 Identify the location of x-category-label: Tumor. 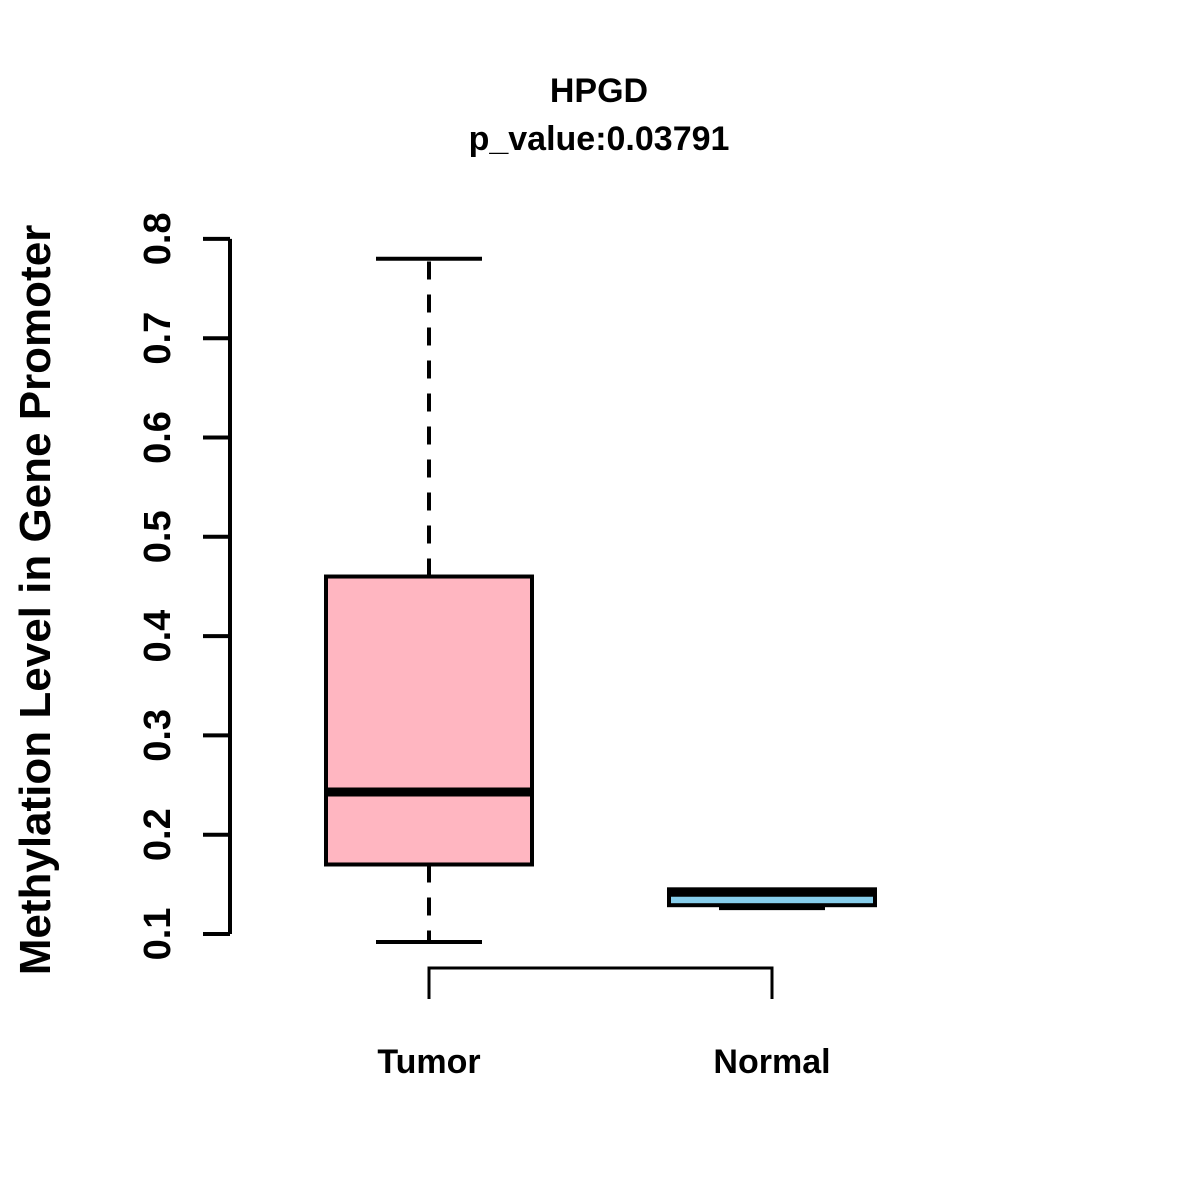
(428, 1062).